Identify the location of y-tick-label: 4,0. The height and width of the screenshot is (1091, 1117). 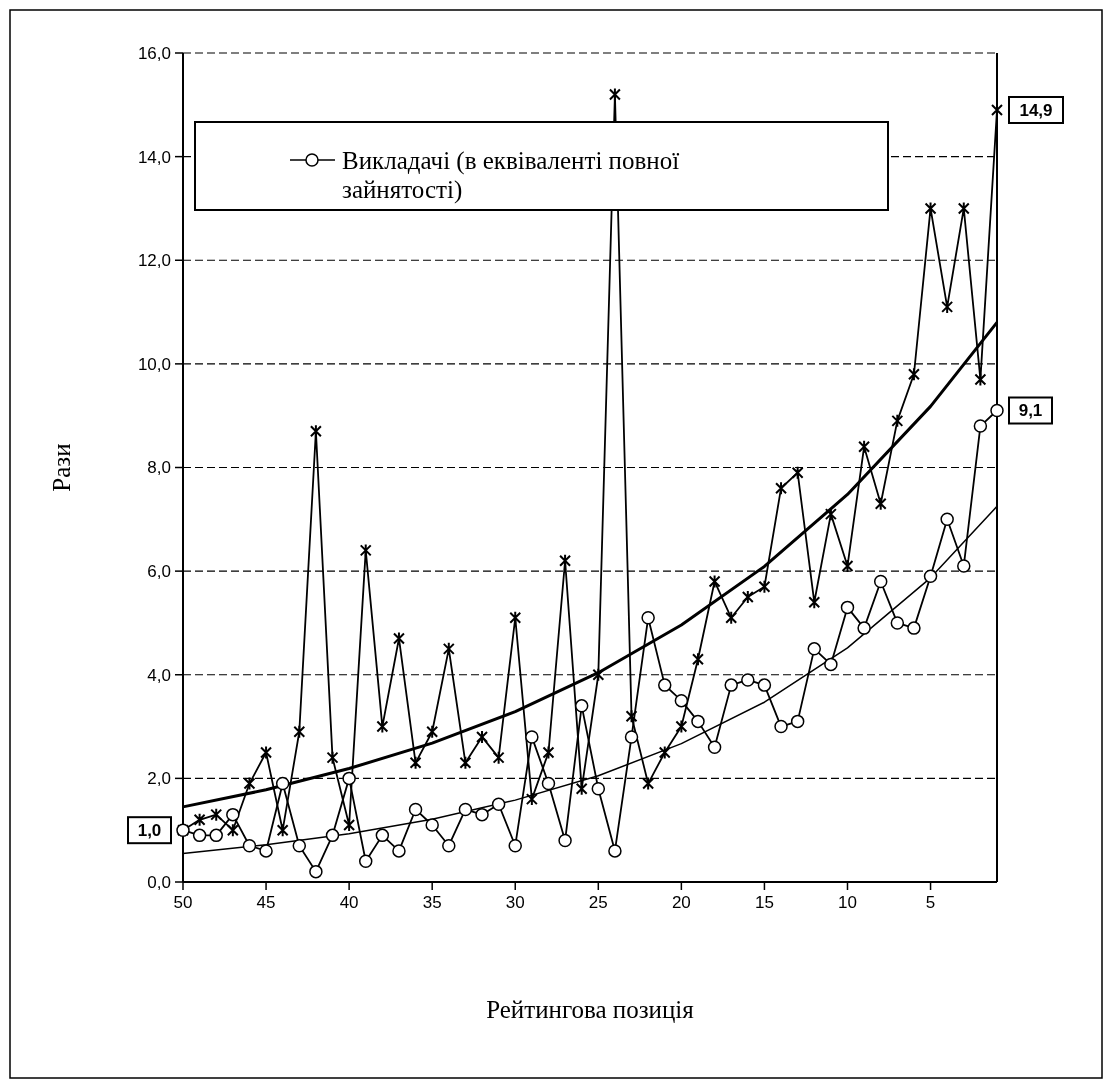
(159, 675).